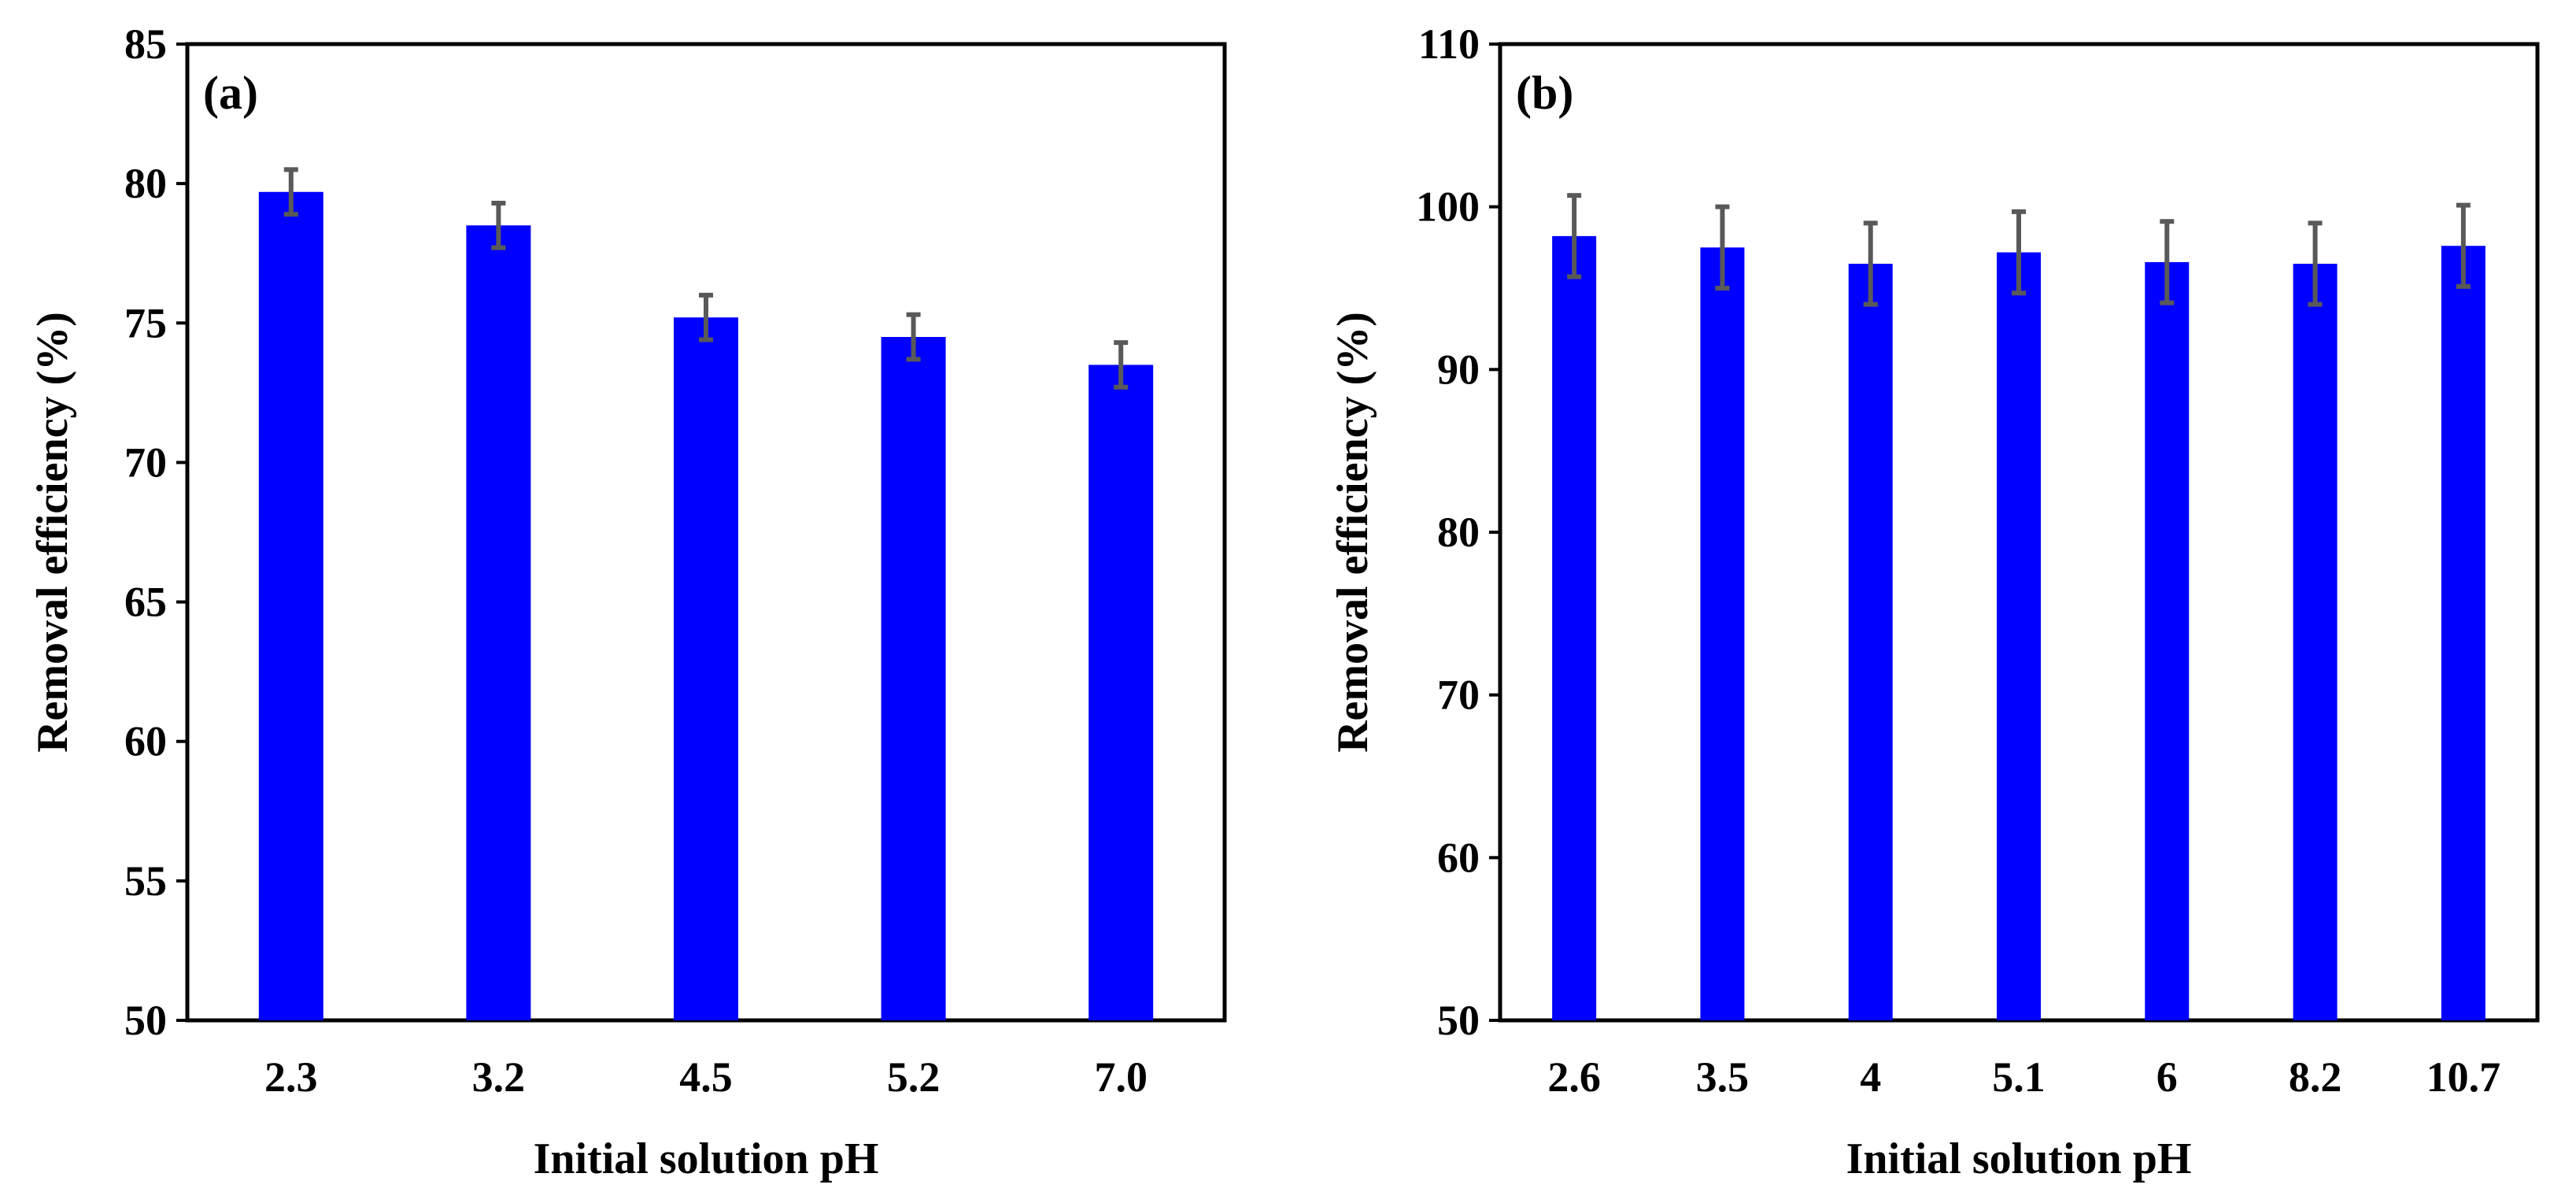  I want to click on y-tick-label: 110, so click(1449, 44).